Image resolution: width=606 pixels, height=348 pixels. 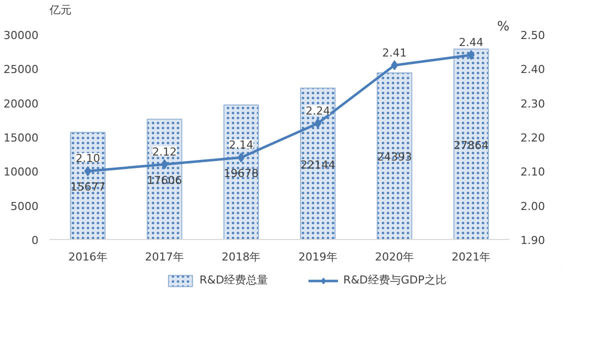 I want to click on x-tick-label: 2020年, so click(x=394, y=257).